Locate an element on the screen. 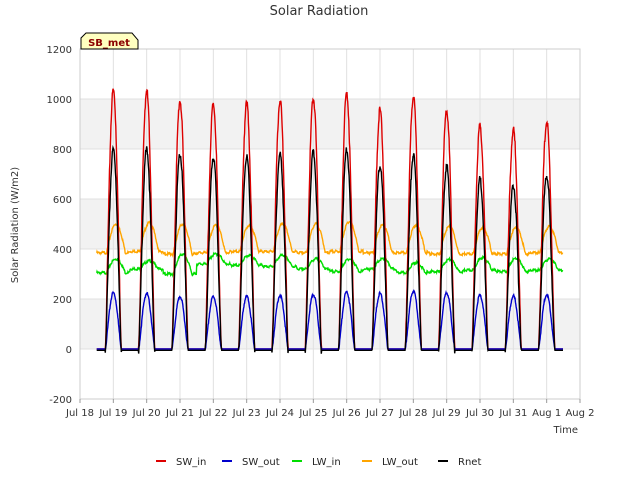 This screenshot has width=640, height=480. y-tick-label: 400 is located at coordinates (62, 250).